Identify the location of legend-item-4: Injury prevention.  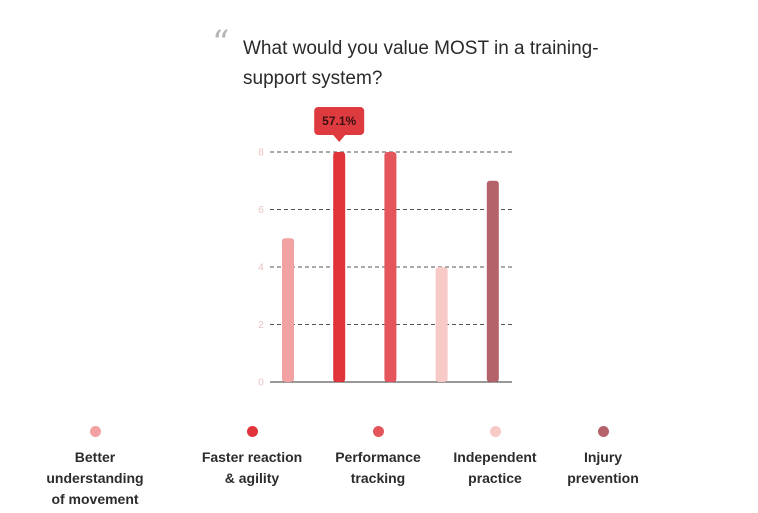
(603, 456).